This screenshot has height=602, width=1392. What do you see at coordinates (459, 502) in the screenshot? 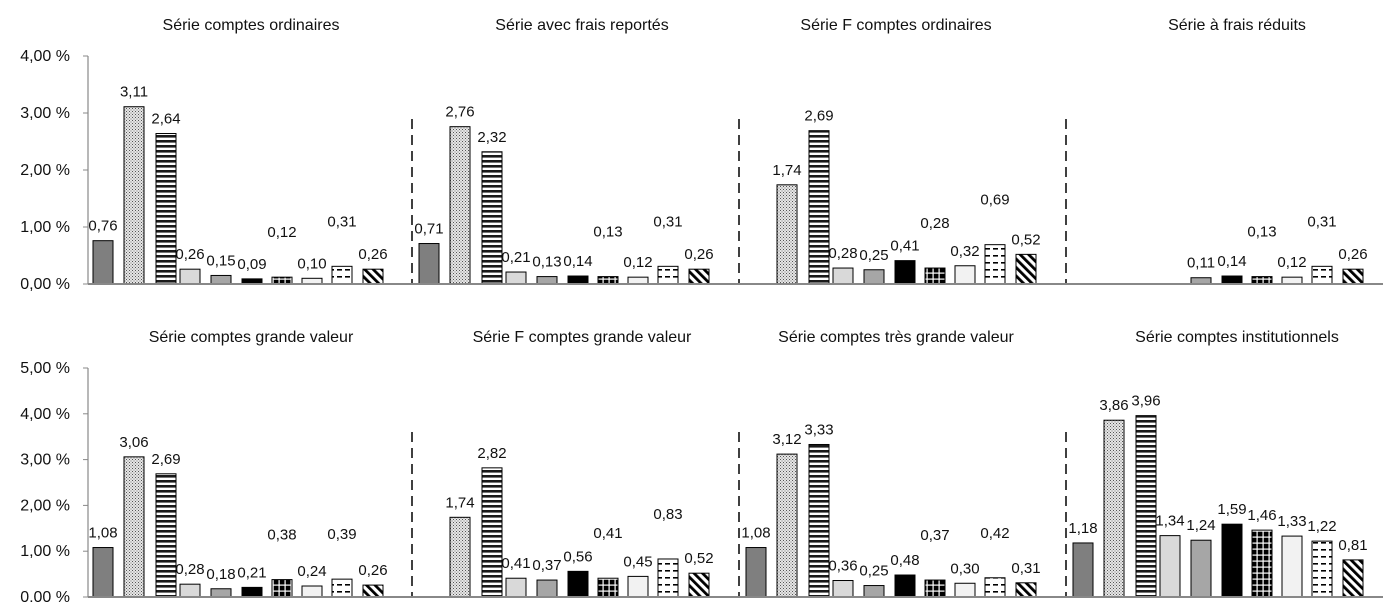
I see `data-label: 1,74` at bounding box center [459, 502].